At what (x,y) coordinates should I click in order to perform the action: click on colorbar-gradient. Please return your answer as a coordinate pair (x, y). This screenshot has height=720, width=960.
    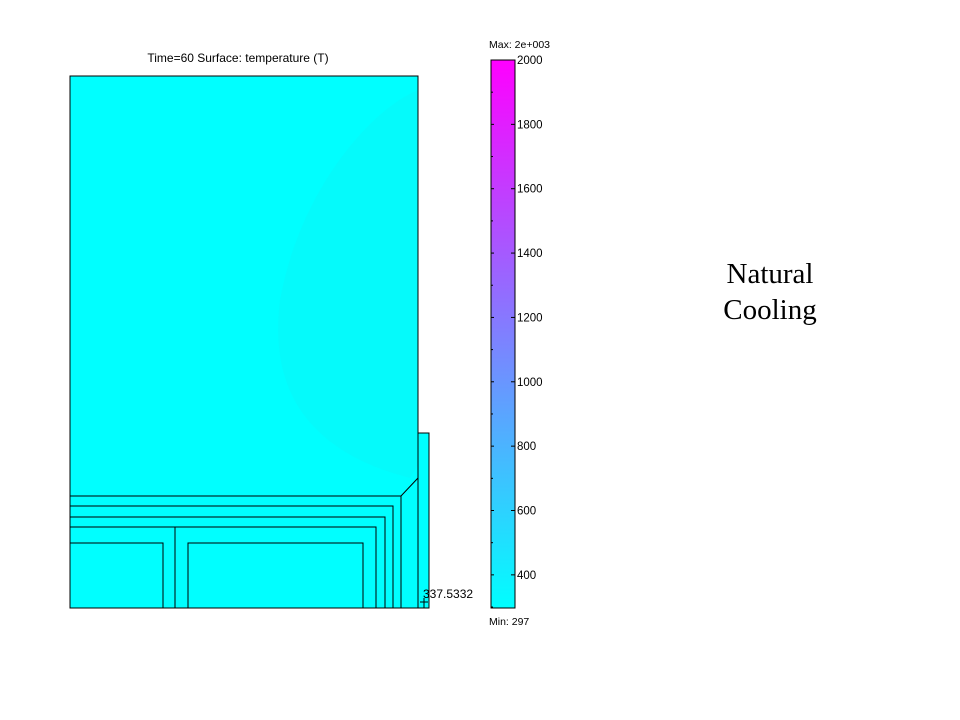
    Looking at the image, I should click on (503, 334).